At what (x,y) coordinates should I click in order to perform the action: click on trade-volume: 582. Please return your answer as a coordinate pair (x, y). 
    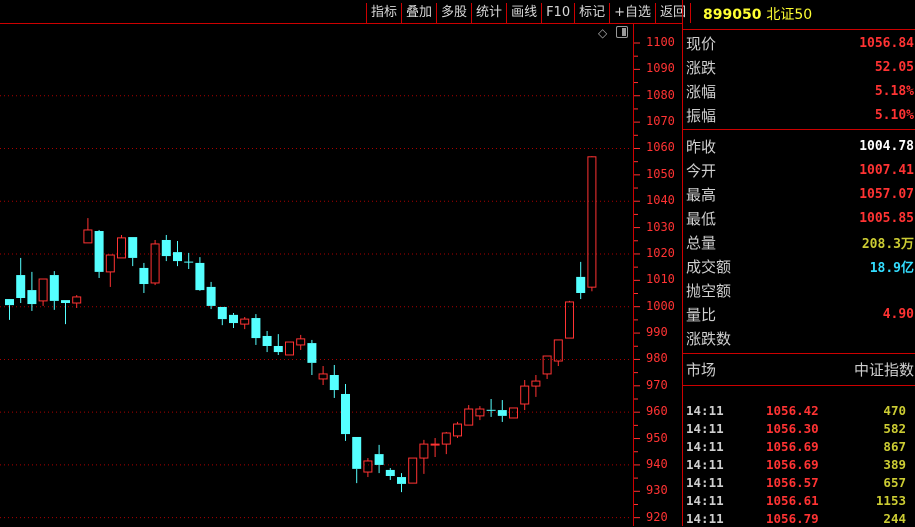
    Looking at the image, I should click on (894, 428).